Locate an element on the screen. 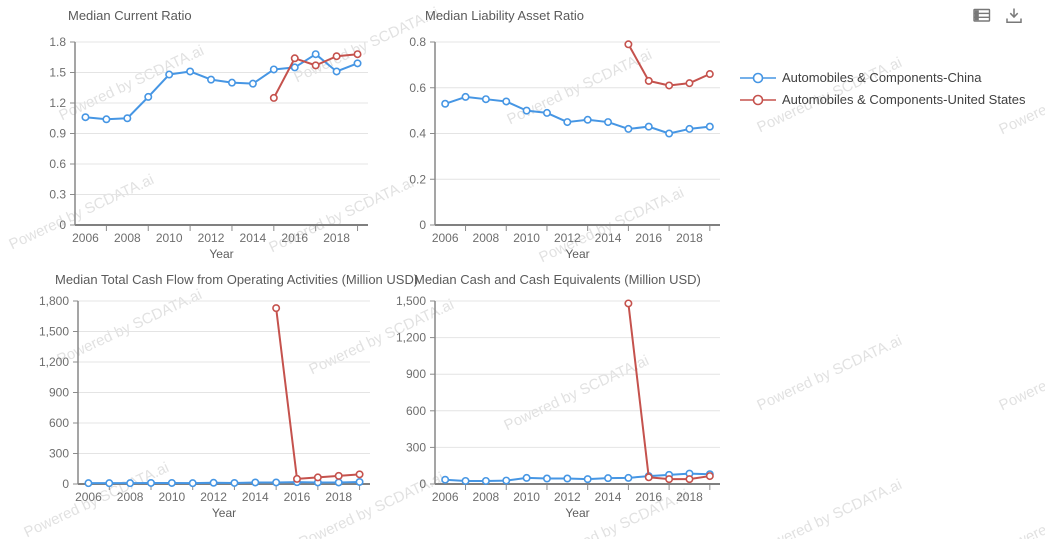 Image resolution: width=1045 pixels, height=539 pixels. legend-item-united-states: Automobiles & Components-United States is located at coordinates (883, 99).